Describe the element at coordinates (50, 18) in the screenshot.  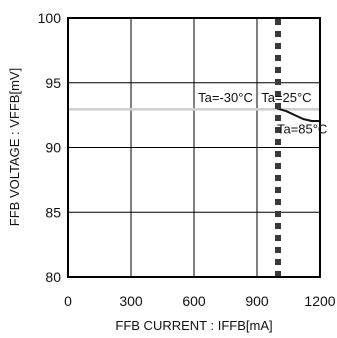
I see `y-tick-label: 100` at that location.